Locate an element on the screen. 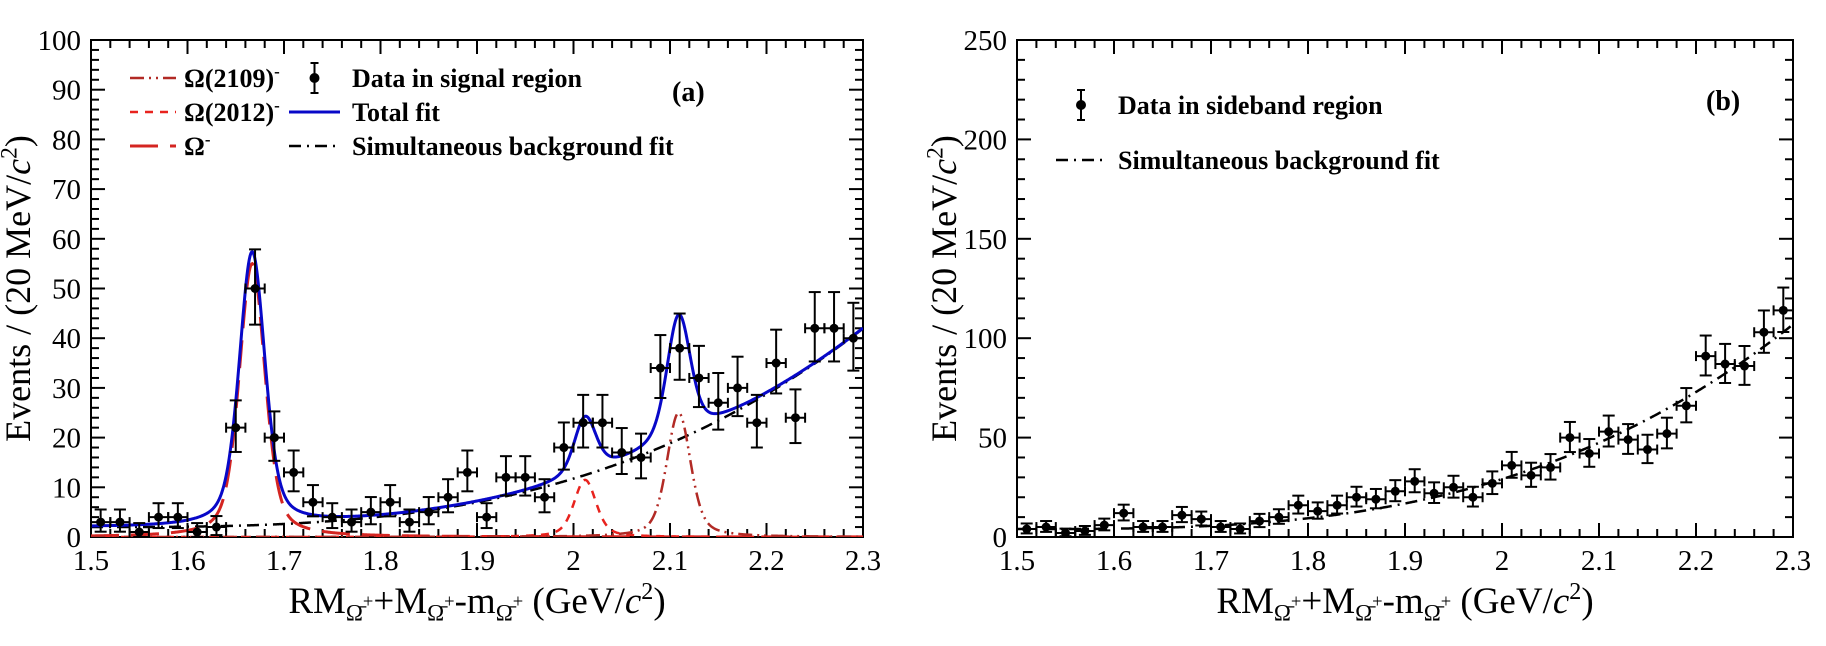 The height and width of the screenshot is (646, 1826). legend-label: Total fit is located at coordinates (396, 112).